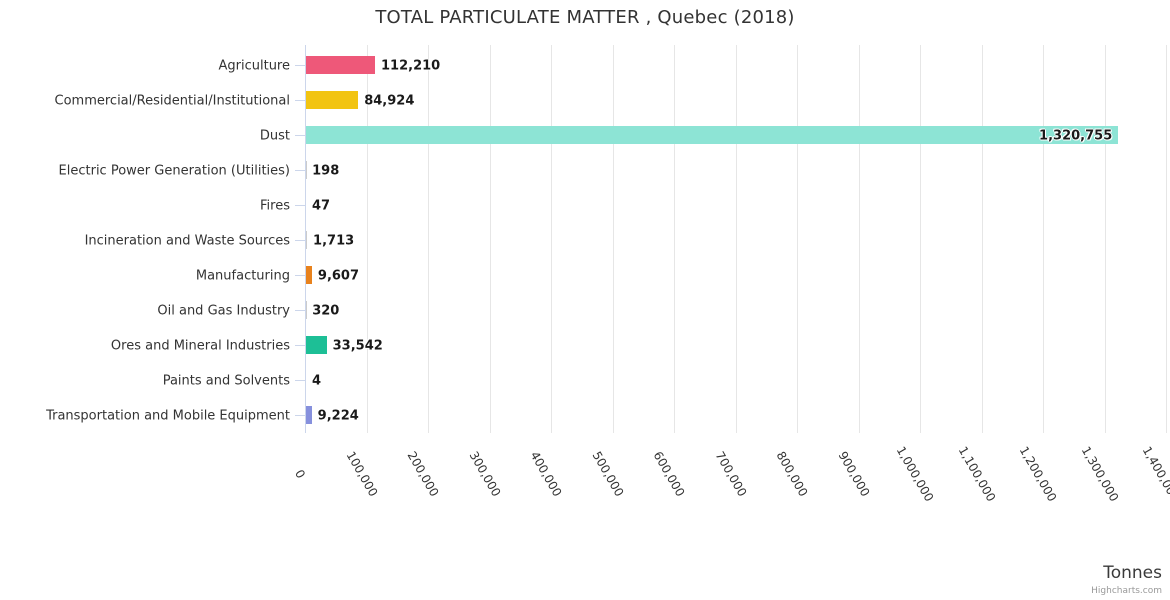 The width and height of the screenshot is (1170, 600). What do you see at coordinates (1154, 474) in the screenshot?
I see `x-axis-label: 1,400,000` at bounding box center [1154, 474].